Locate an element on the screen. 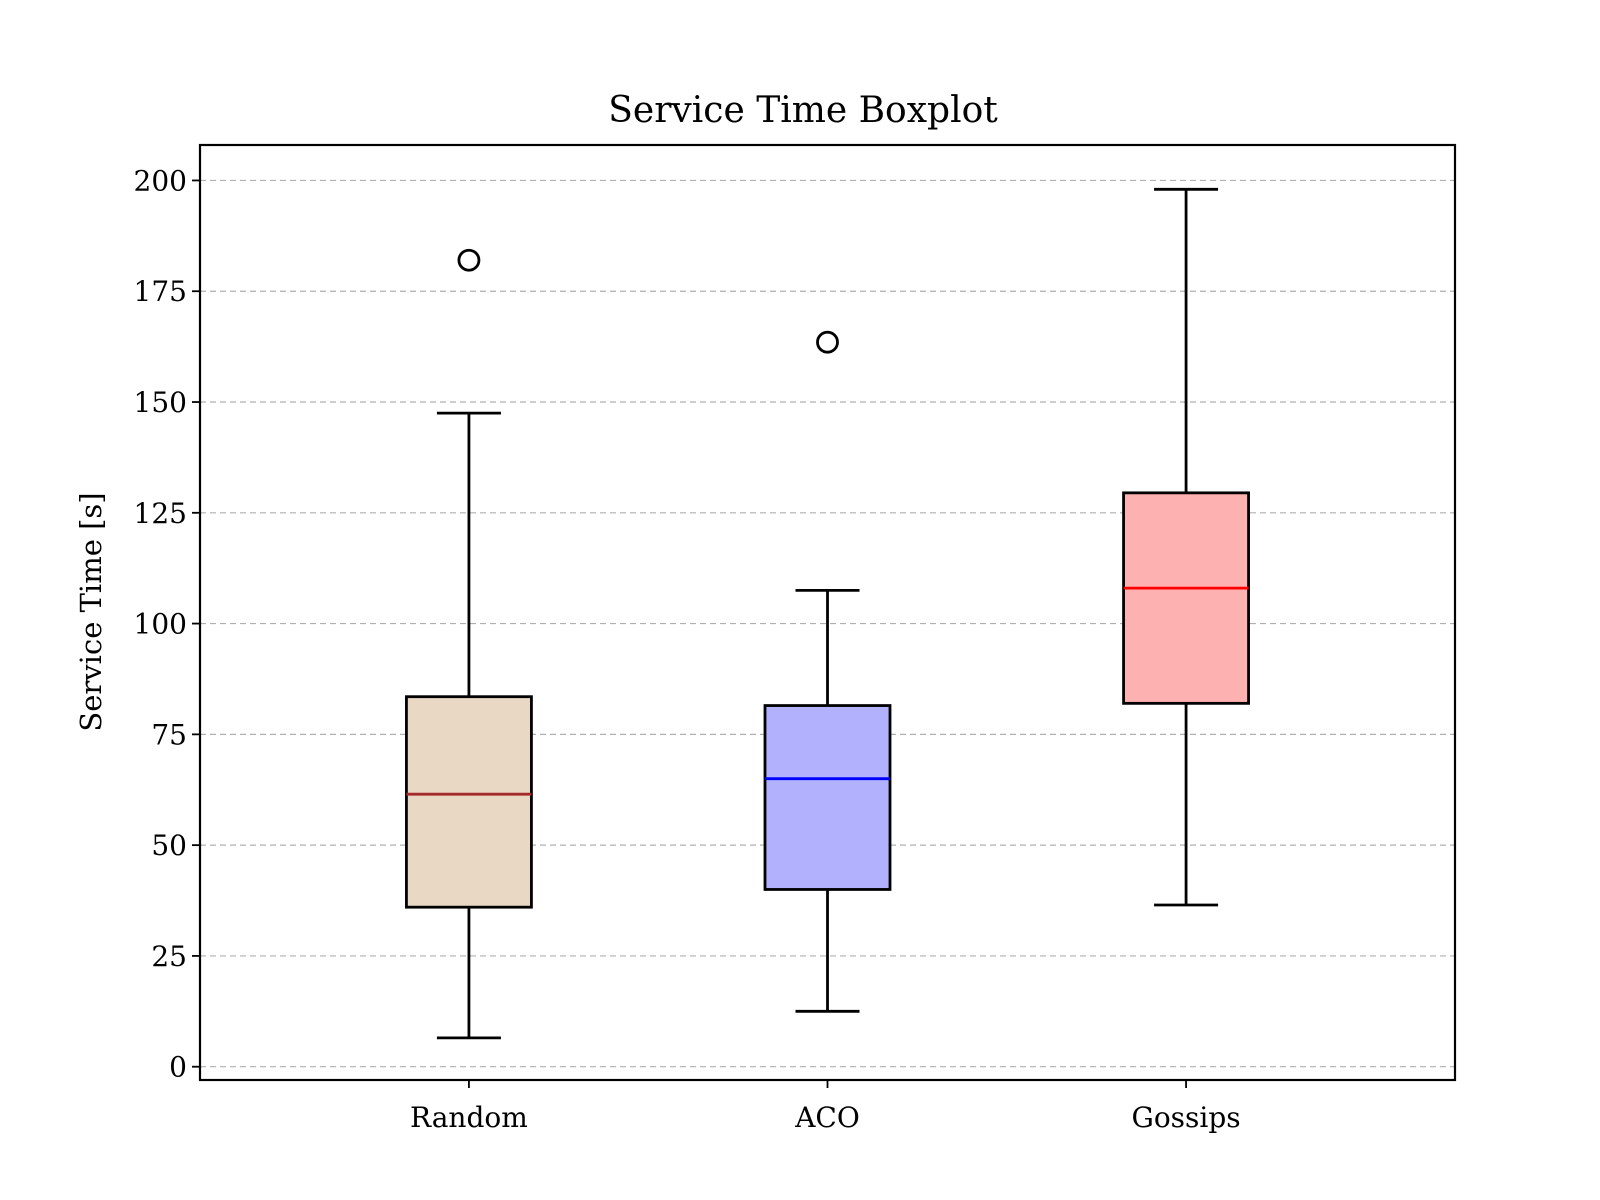  chart-title: Service Time Boxplot is located at coordinates (803, 110).